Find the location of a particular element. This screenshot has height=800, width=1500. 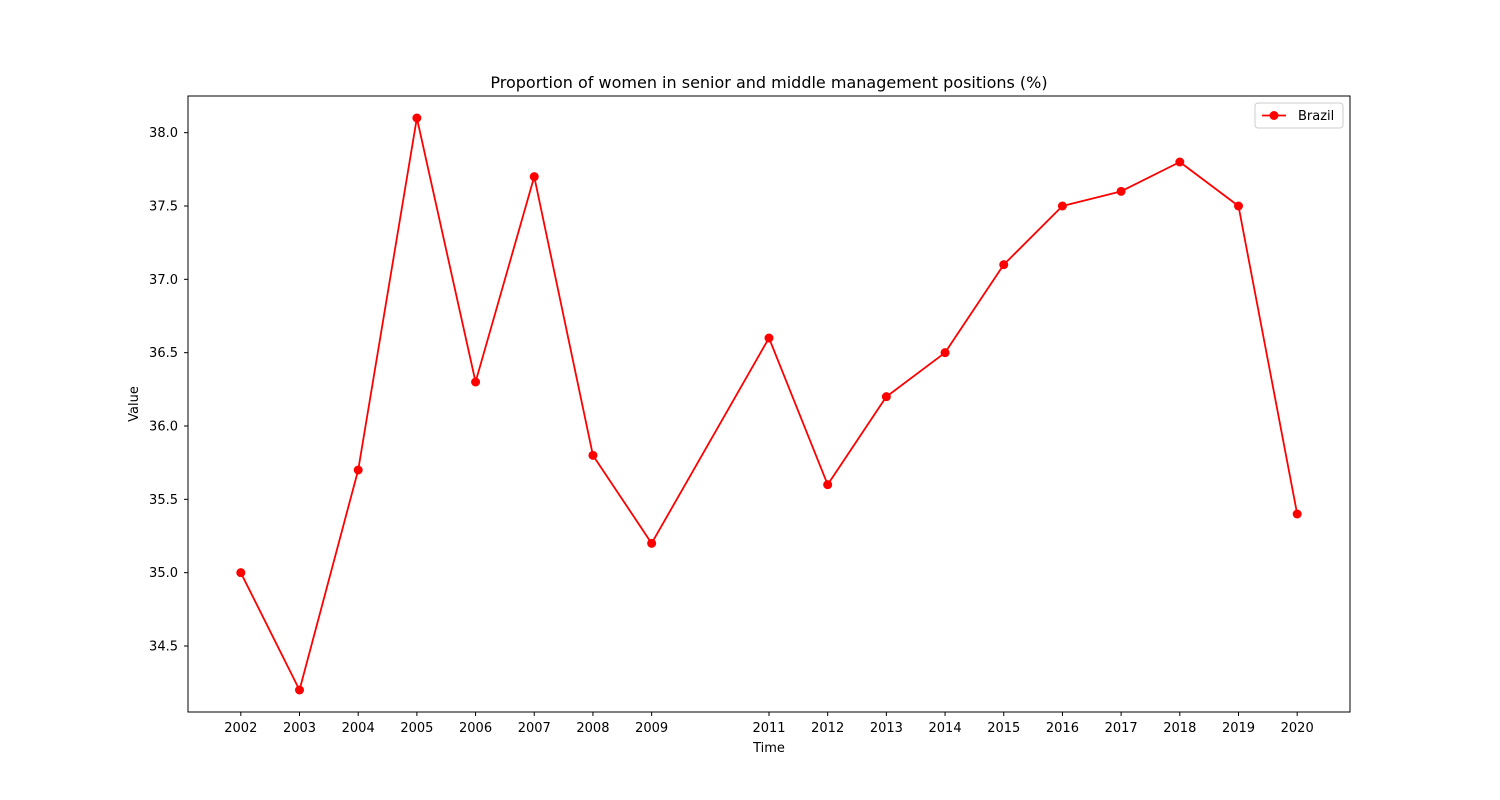

x-tick-label: 2017 is located at coordinates (1121, 728).